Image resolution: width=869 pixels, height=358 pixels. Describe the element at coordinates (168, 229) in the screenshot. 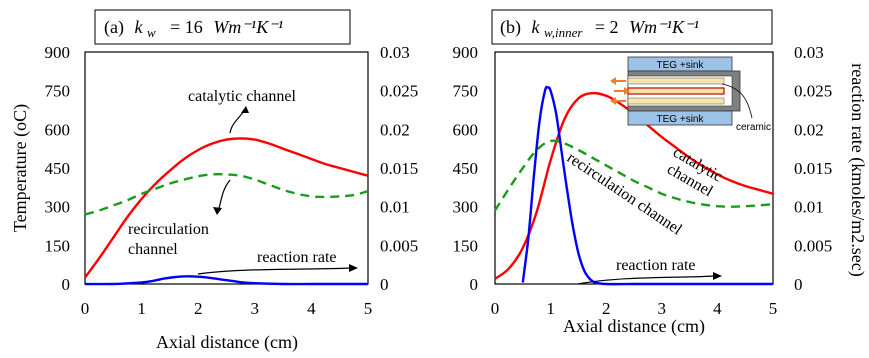

I see `panel-a-annotation-recirc-1: recirculation` at that location.